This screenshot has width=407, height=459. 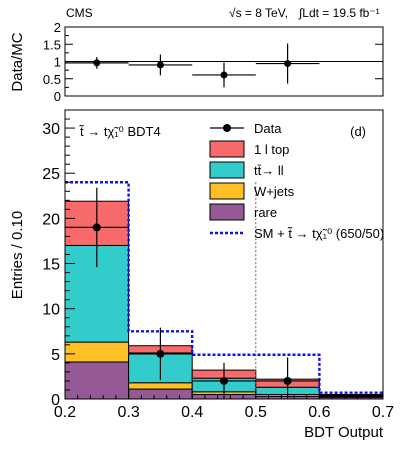 I want to click on main-x-tick-label: 0.6, so click(x=319, y=412).